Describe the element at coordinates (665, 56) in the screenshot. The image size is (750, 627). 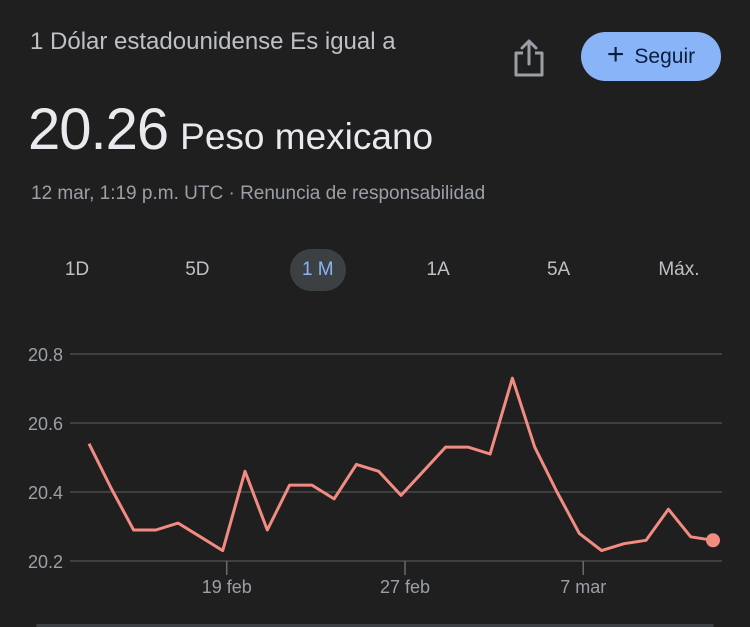
I see `follow-label: Seguir` at that location.